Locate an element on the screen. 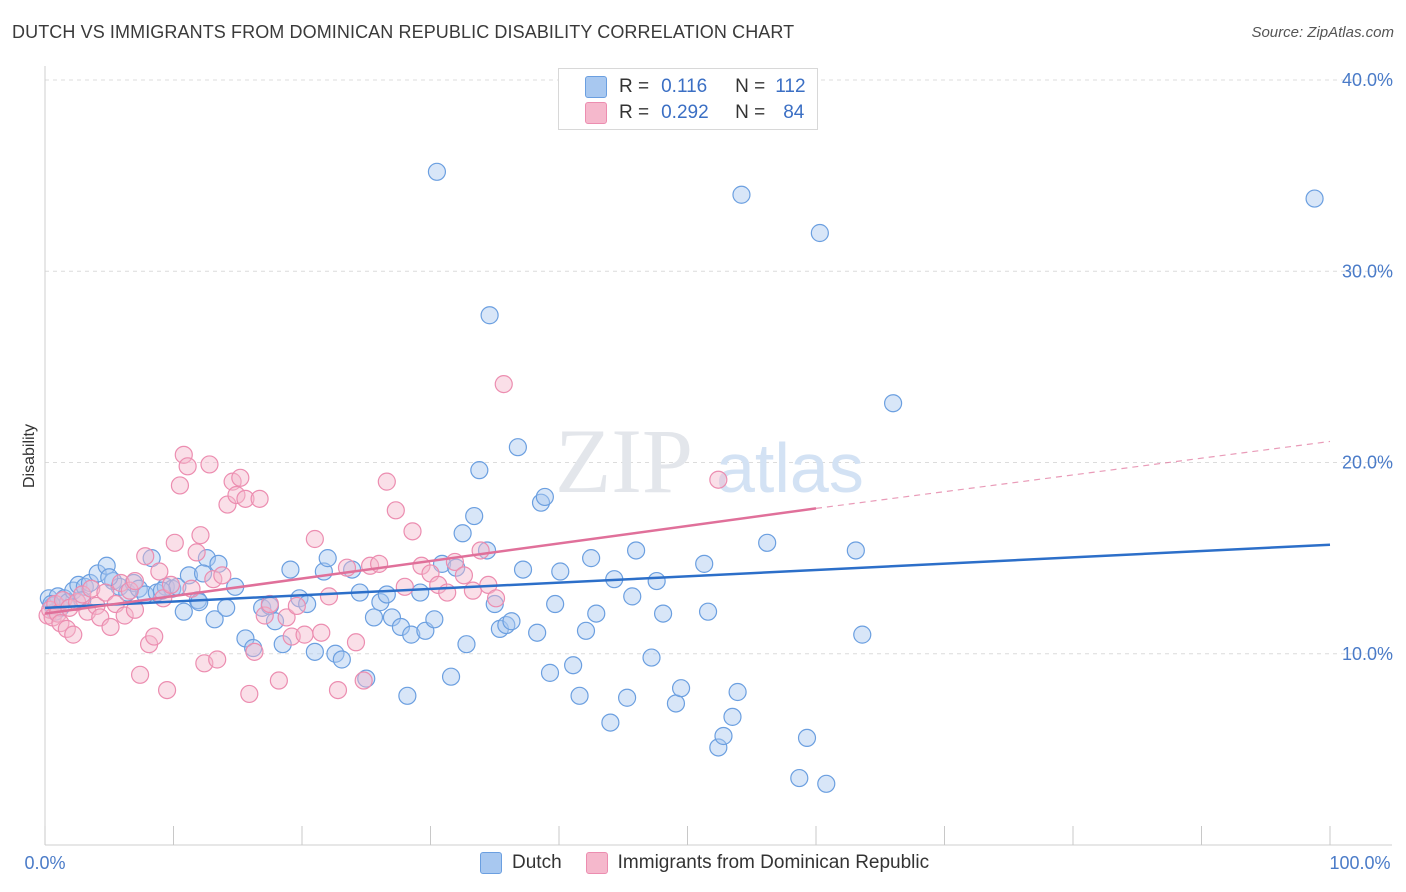  series-legend-label-dominican: Immigrants from Dominican Republic is located at coordinates (773, 862).